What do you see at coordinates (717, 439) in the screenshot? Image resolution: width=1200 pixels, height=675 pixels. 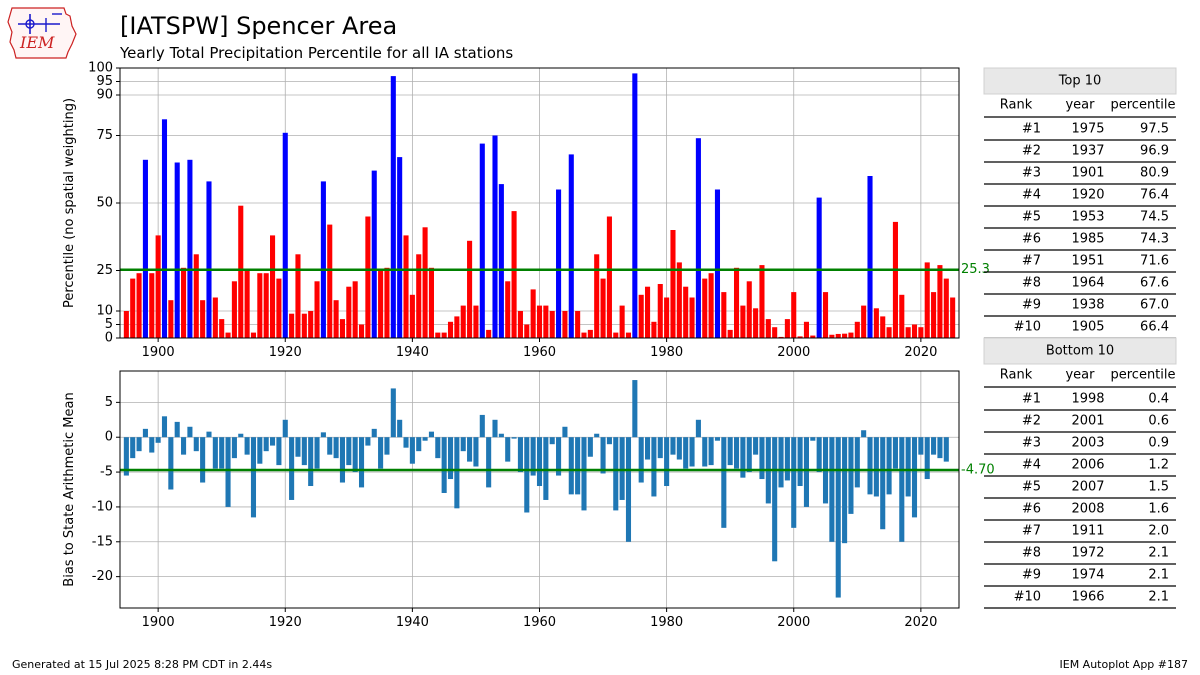 I see `bias-bar-1988` at bounding box center [717, 439].